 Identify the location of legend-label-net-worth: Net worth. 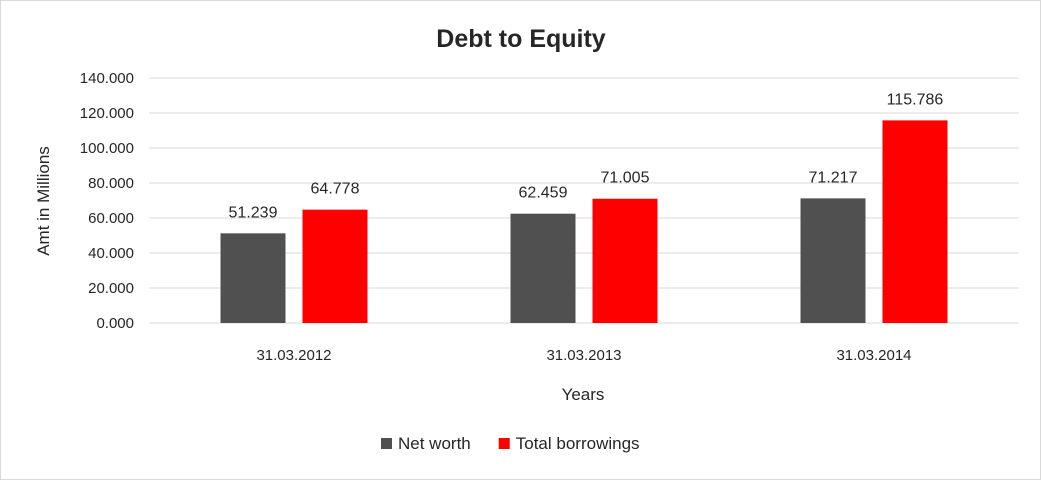
(434, 443).